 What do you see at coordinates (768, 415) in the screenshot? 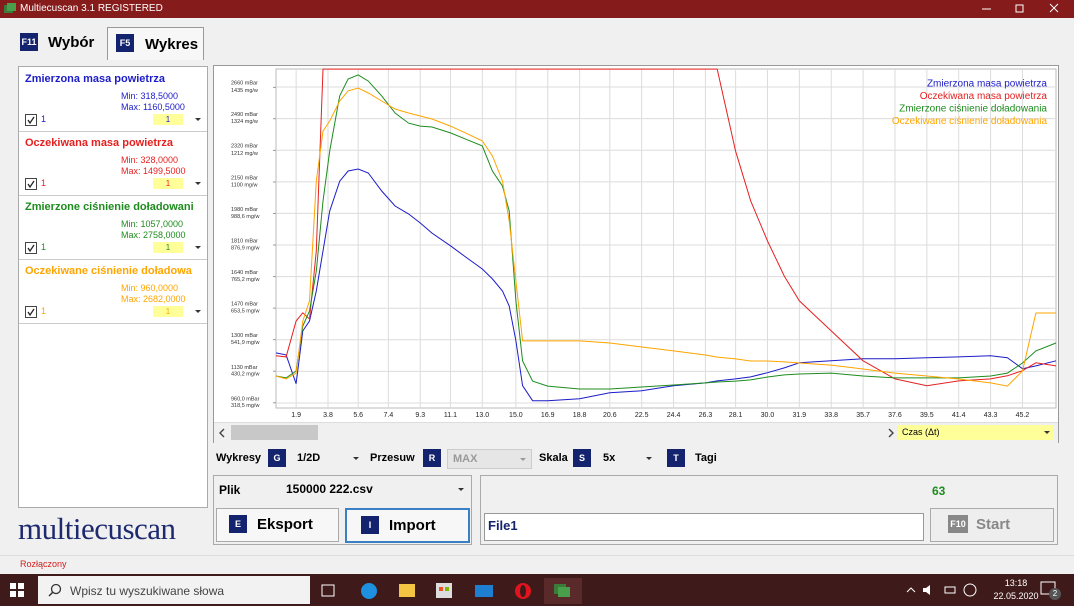
I see `x-tick-label: 30.0` at bounding box center [768, 415].